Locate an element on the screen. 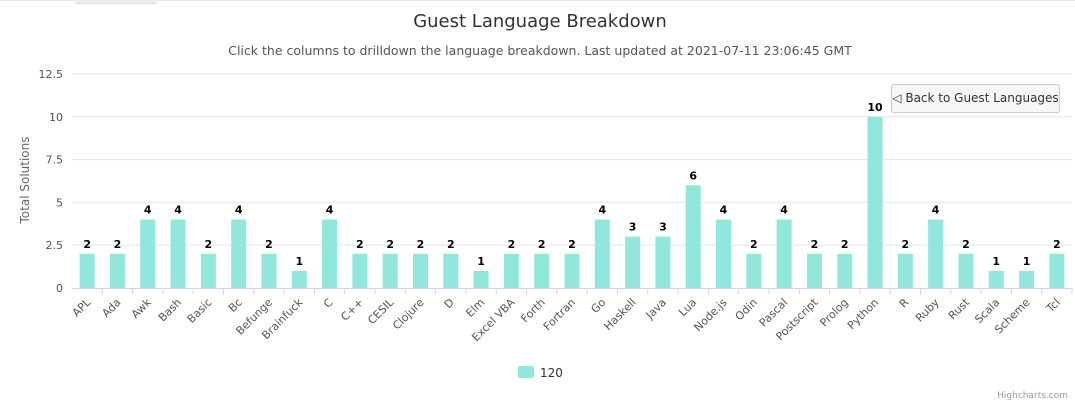 The width and height of the screenshot is (1075, 403). bar-befunge is located at coordinates (269, 270).